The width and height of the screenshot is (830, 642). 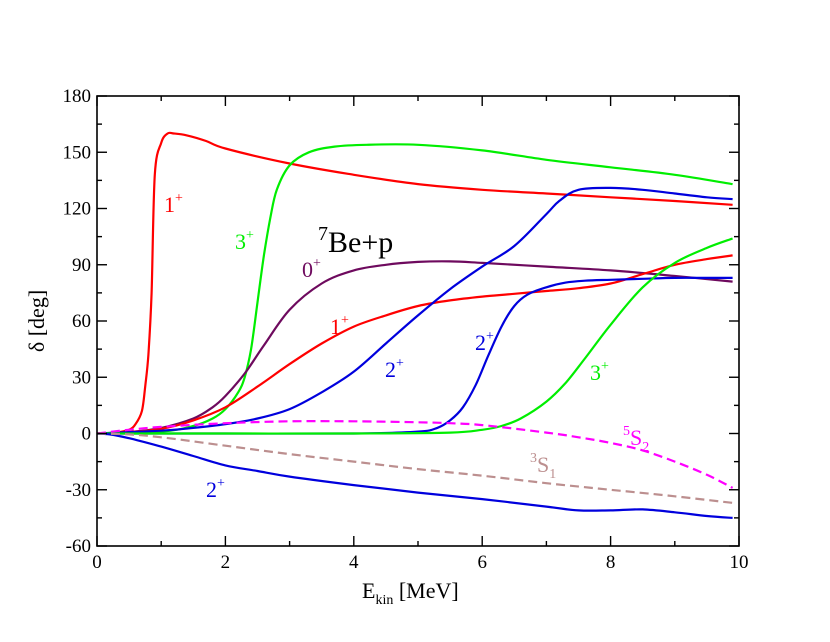 What do you see at coordinates (533, 458) in the screenshot?
I see `label-3S1-pre: 3` at bounding box center [533, 458].